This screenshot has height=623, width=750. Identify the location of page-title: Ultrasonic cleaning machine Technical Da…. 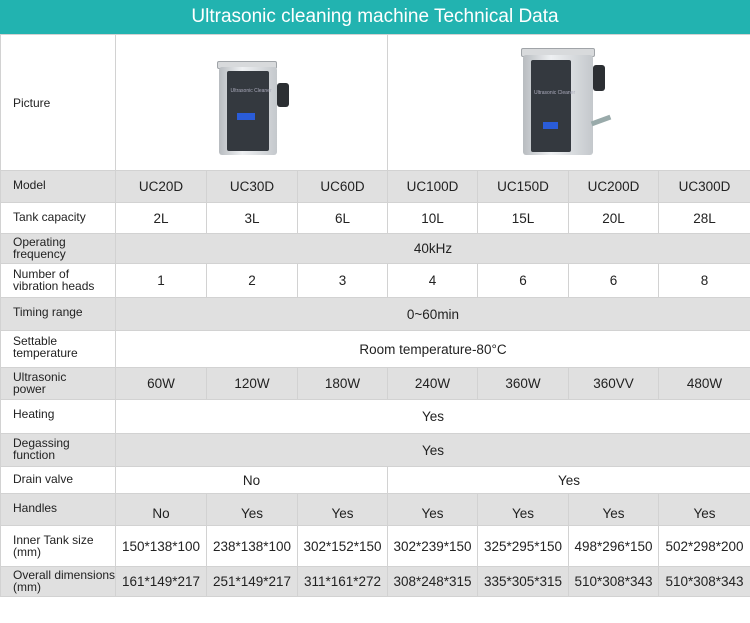
(375, 17).